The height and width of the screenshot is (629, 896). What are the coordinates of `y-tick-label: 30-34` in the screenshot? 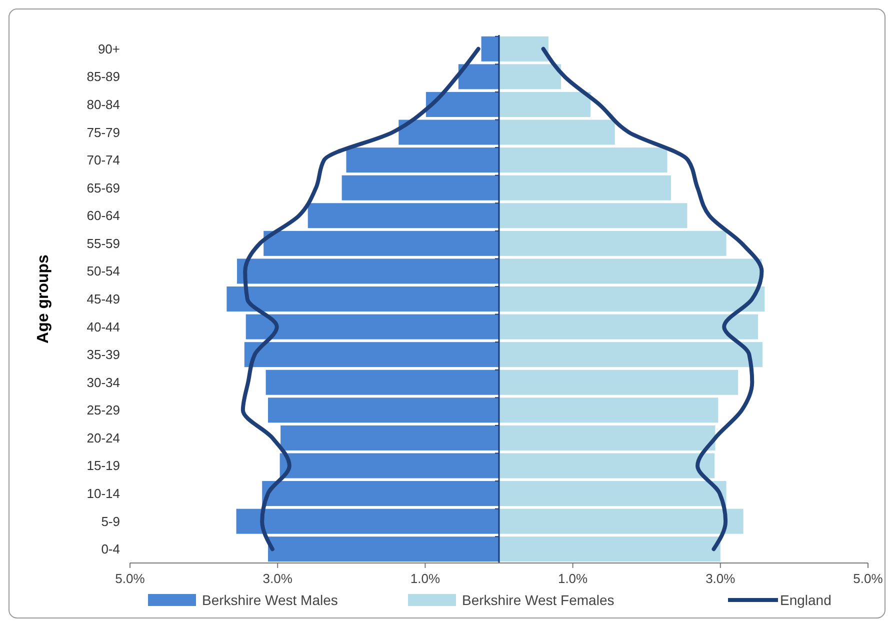 It's located at (103, 382).